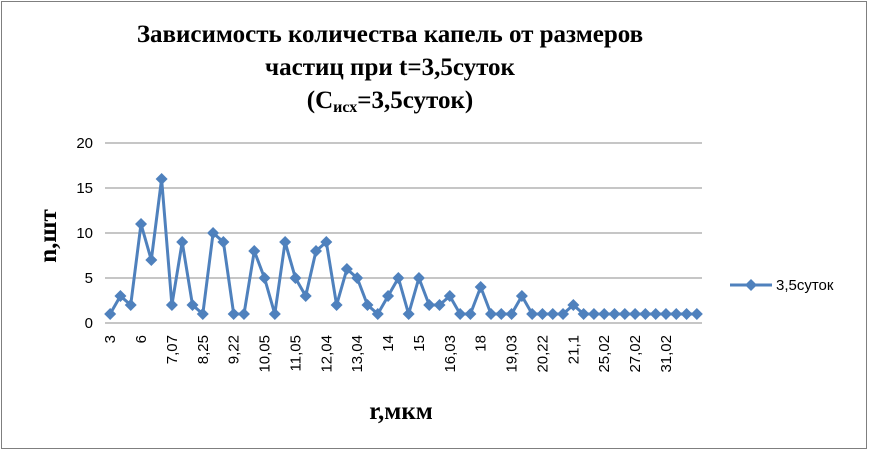 Image resolution: width=870 pixels, height=452 pixels. What do you see at coordinates (234, 349) in the screenshot?
I see `x-tick-label: 9,22` at bounding box center [234, 349].